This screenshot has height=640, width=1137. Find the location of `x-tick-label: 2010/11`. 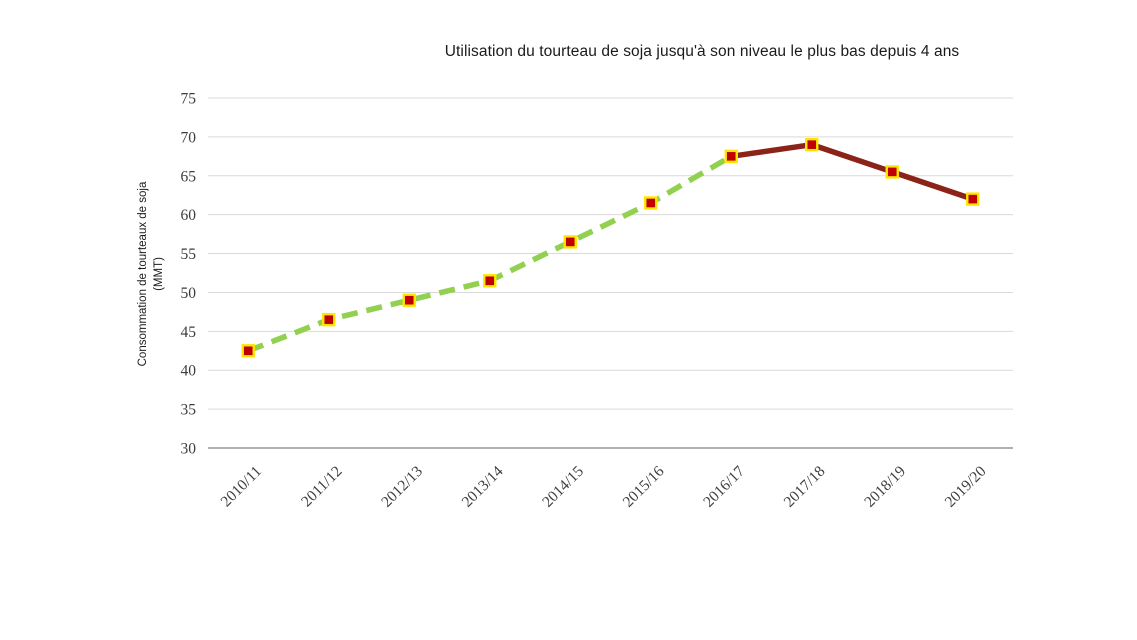

x-tick-label: 2010/11 is located at coordinates (242, 487).